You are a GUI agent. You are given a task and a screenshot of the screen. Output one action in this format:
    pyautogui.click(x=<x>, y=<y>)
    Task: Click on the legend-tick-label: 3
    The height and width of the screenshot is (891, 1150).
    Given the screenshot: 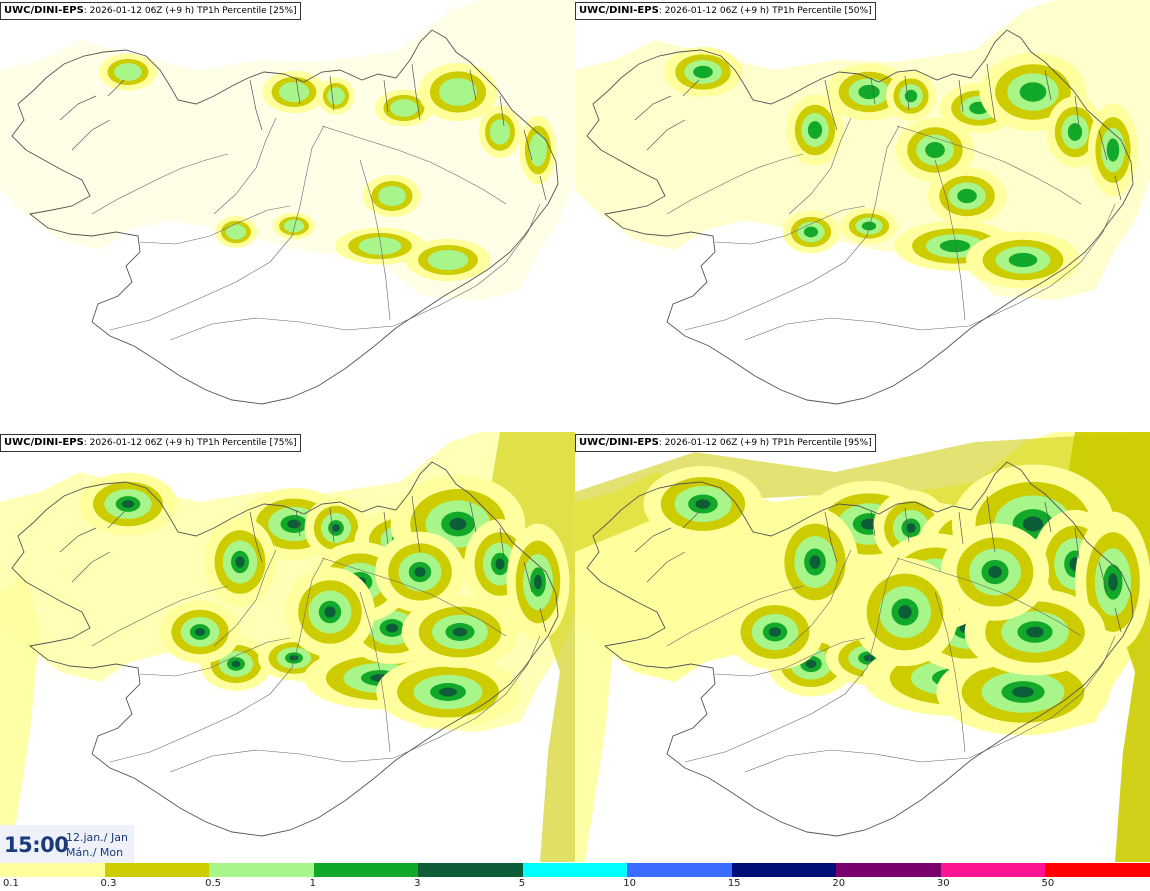 What is the action you would take?
    pyautogui.click(x=417, y=883)
    